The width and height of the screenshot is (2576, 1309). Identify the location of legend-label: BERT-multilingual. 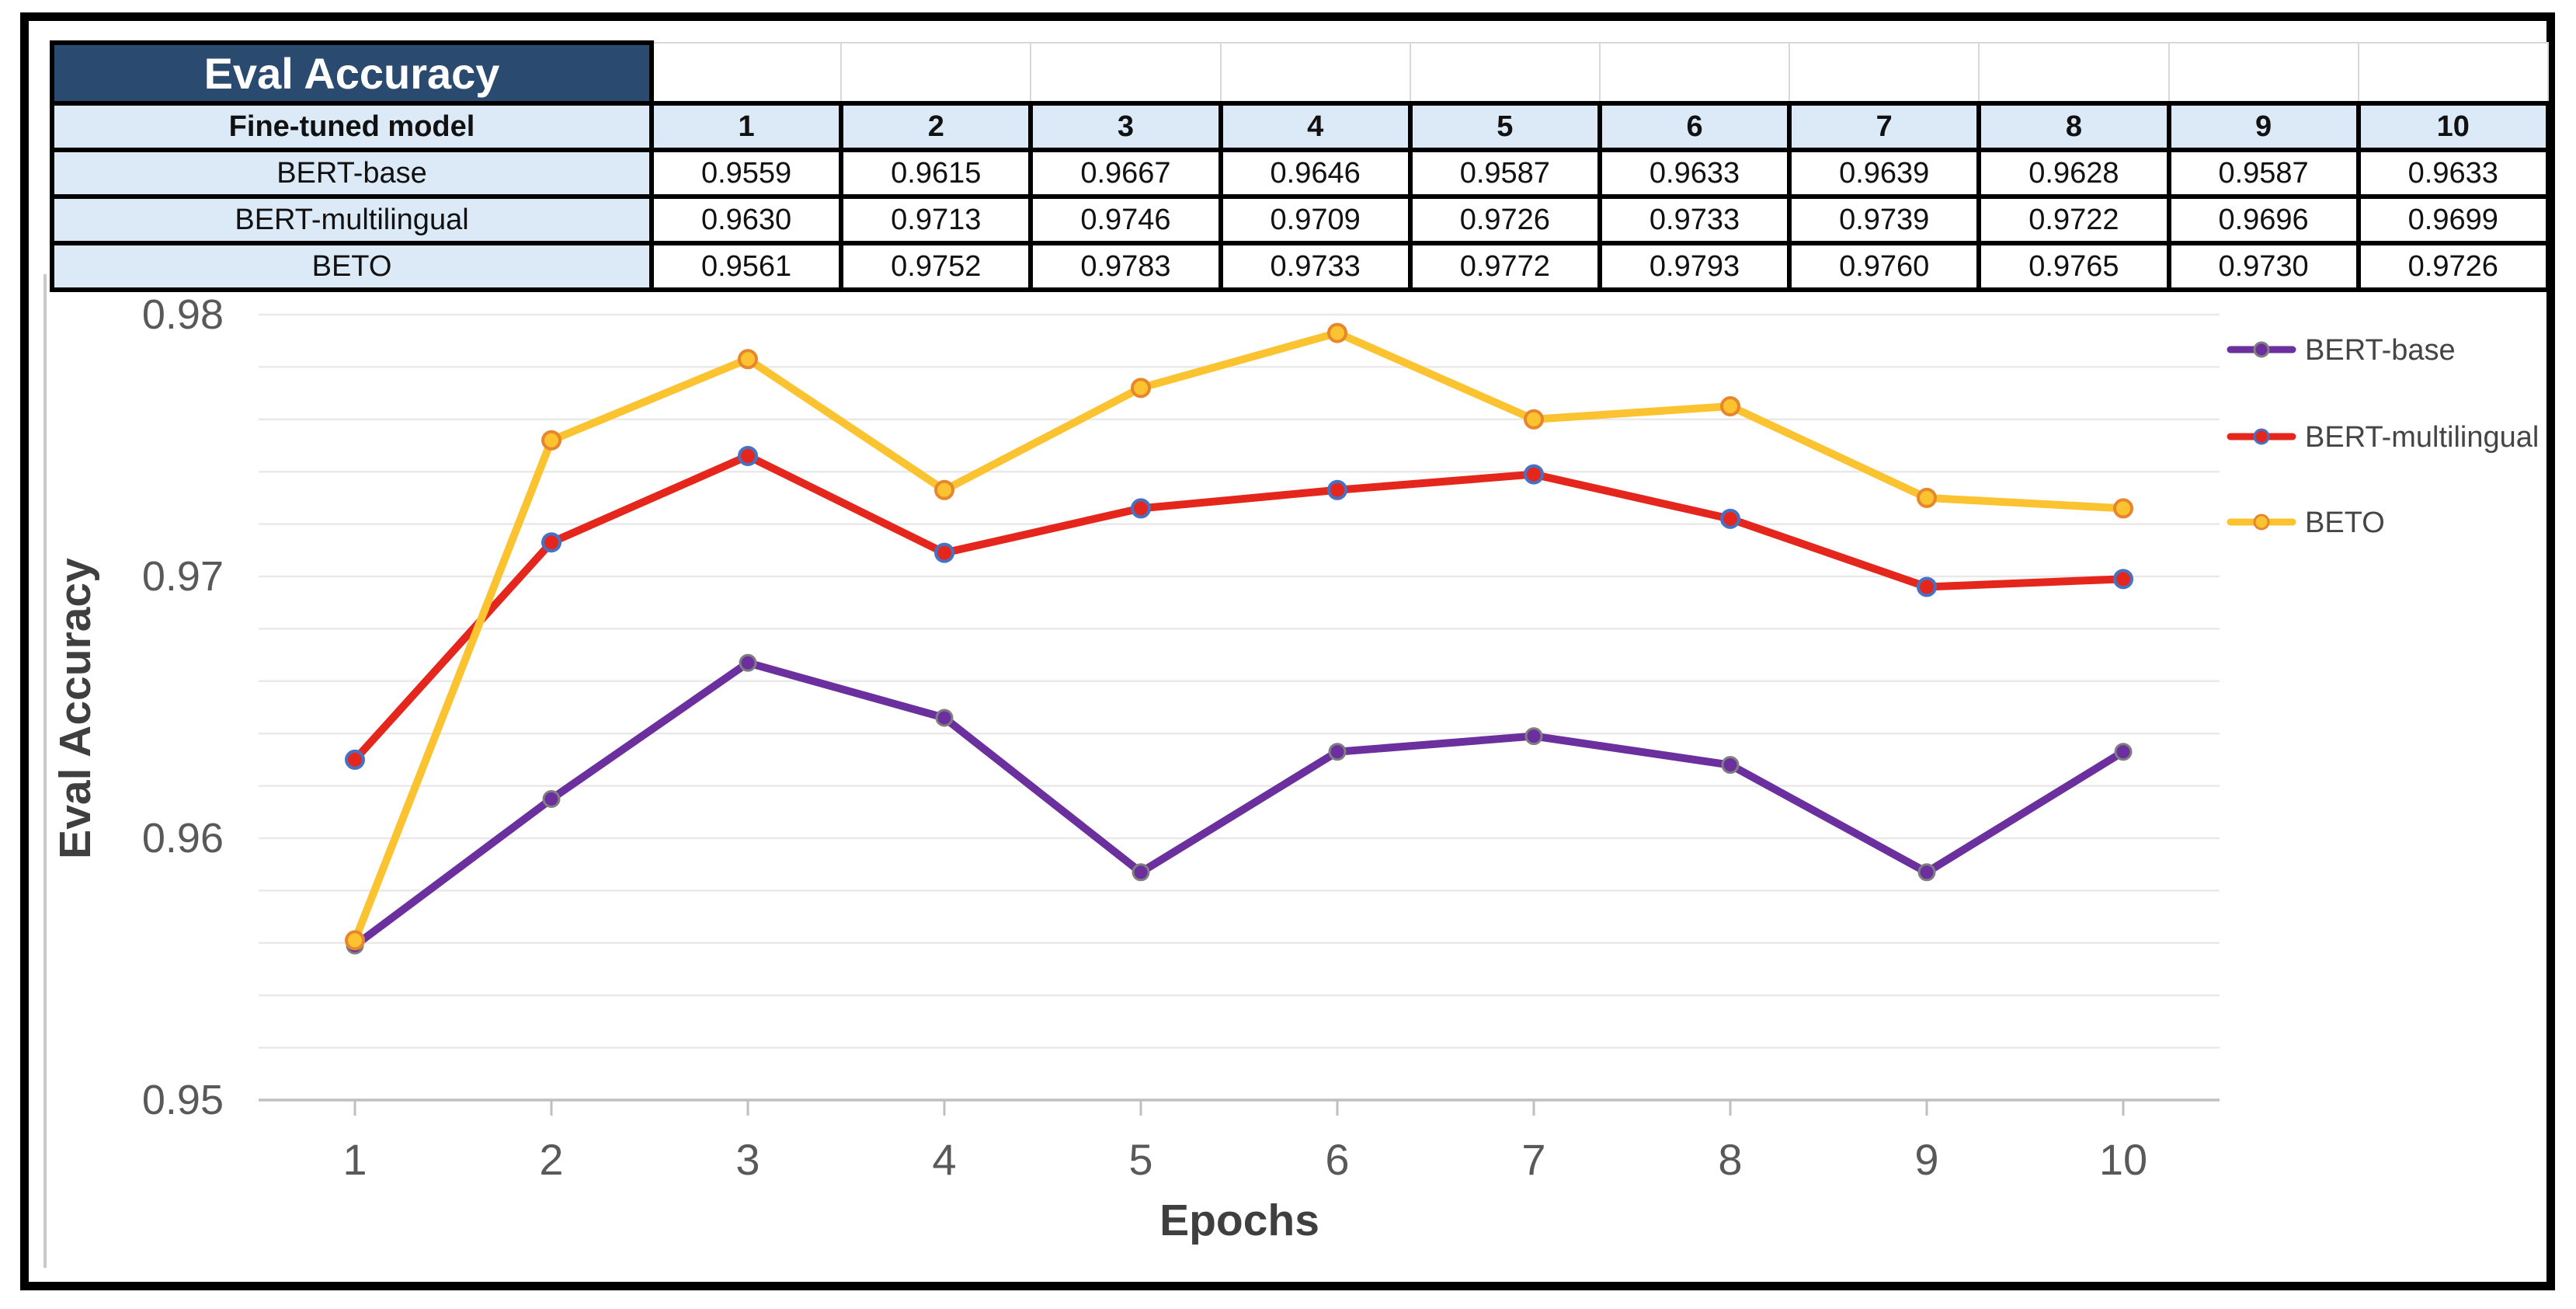
(2422, 438).